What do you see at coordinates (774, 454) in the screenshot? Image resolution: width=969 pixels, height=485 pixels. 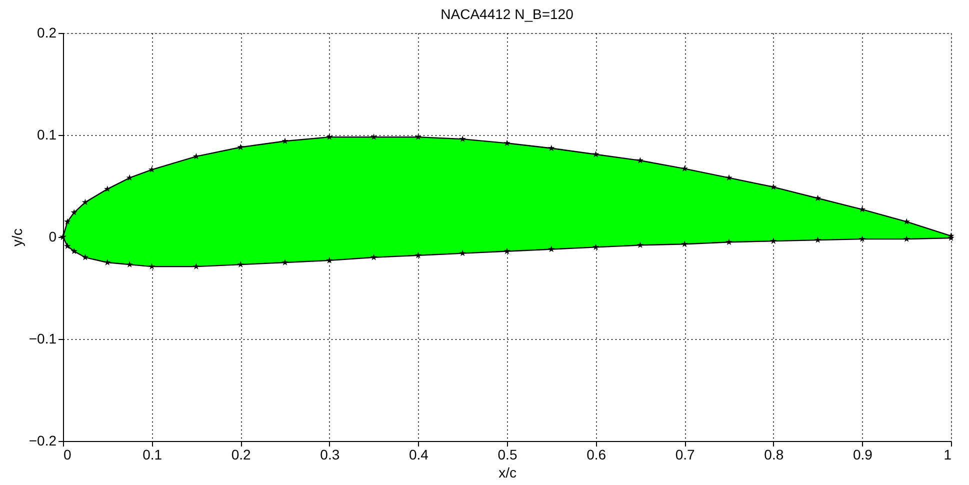 I see `x-tick-label: 0.8` at bounding box center [774, 454].